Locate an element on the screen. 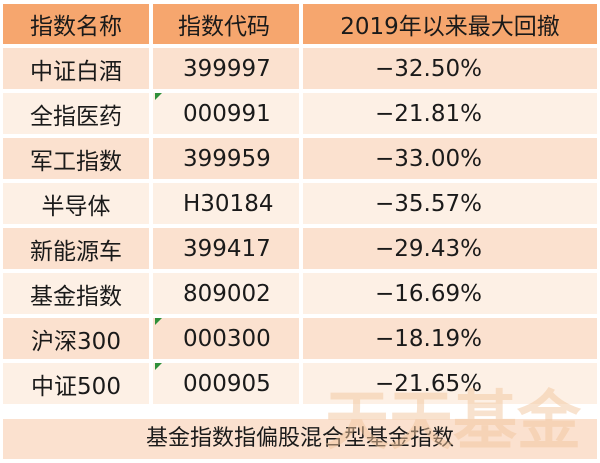  table-row: 半导体 H30184 −35.57% is located at coordinates (300, 203).